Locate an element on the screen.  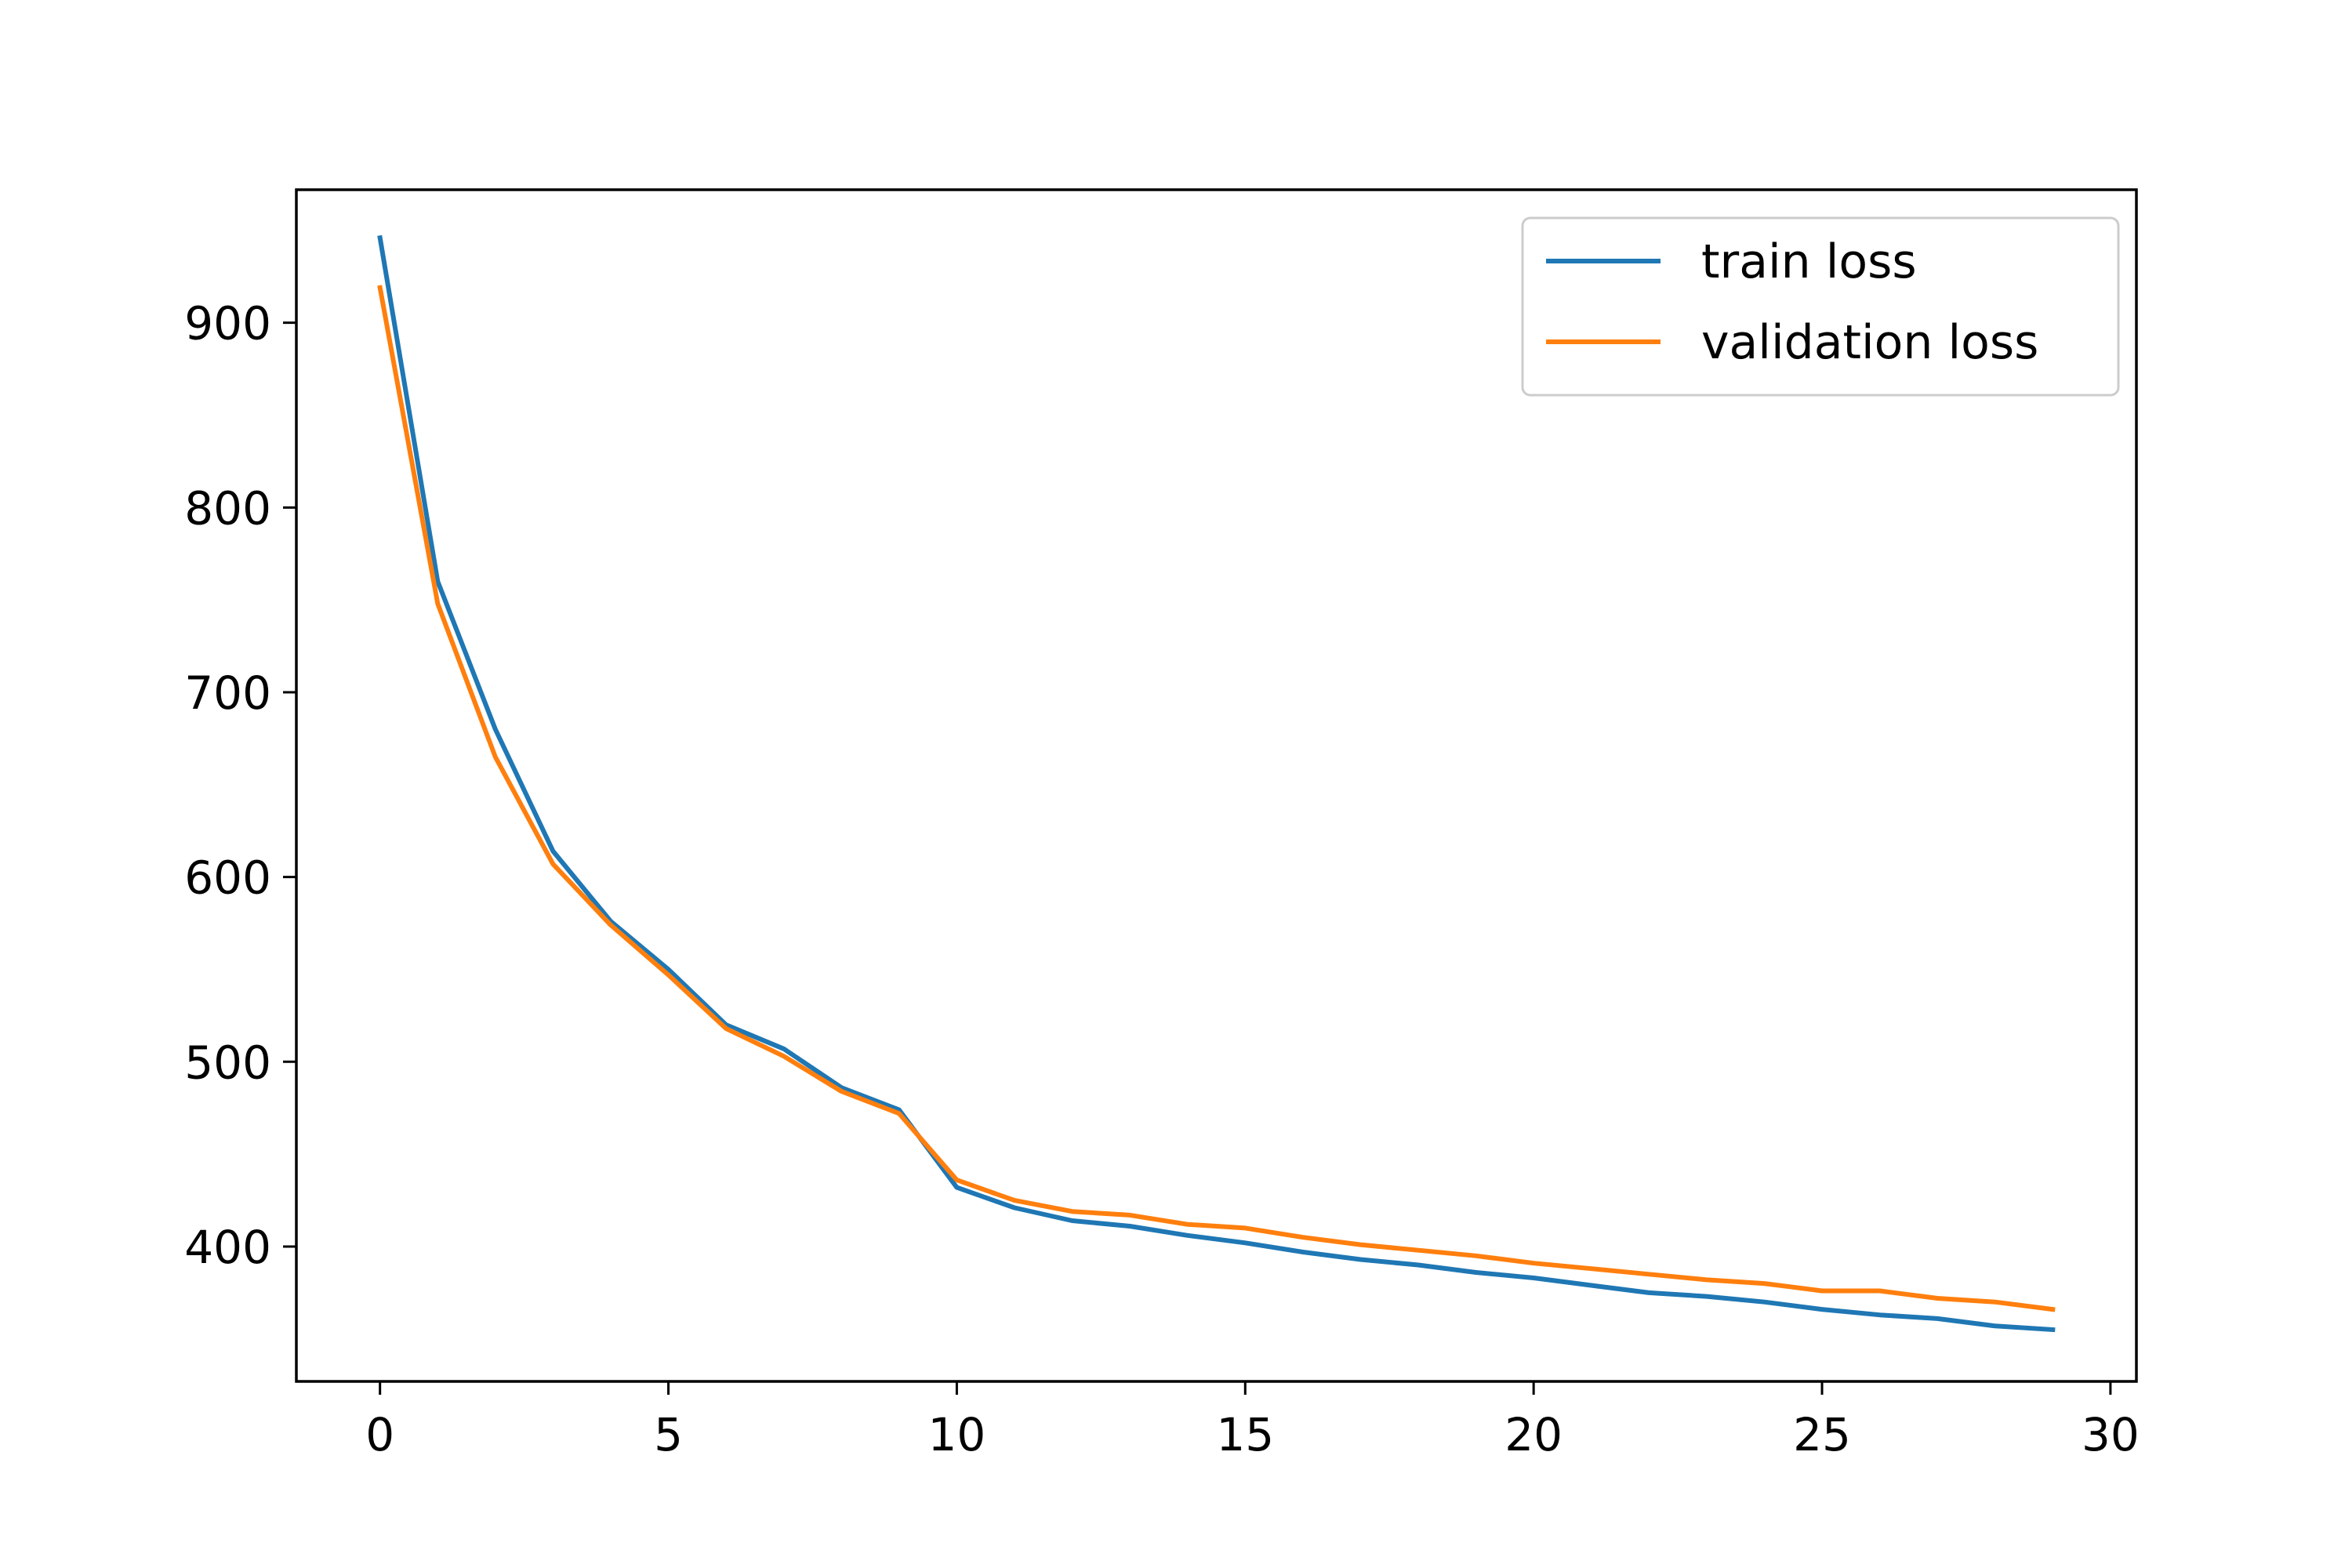
x-tick-label: 30 is located at coordinates (2111, 1434).